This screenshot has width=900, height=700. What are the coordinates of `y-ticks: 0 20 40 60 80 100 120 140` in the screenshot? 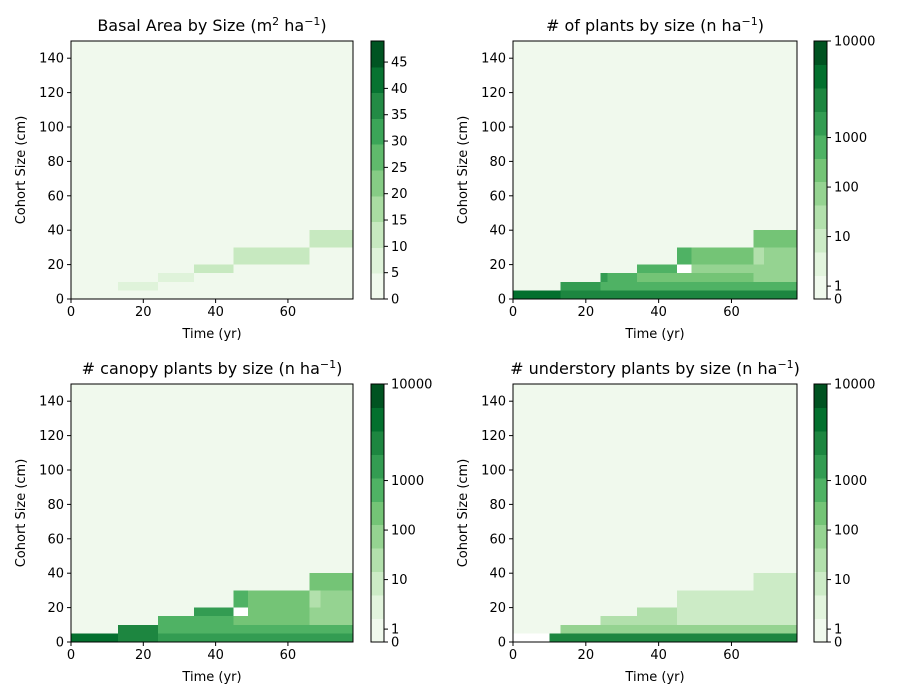 It's located at (55, 180).